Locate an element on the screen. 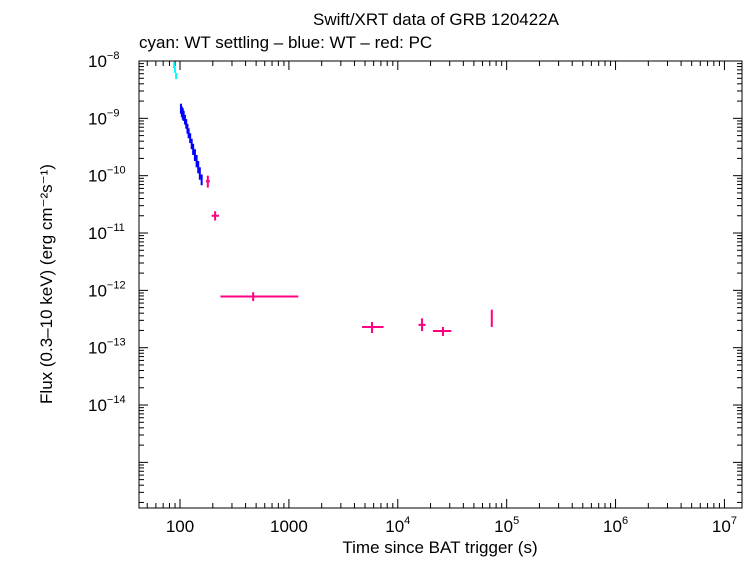  chart-title: Swift/XRT data of GRB 120422A is located at coordinates (436, 19).